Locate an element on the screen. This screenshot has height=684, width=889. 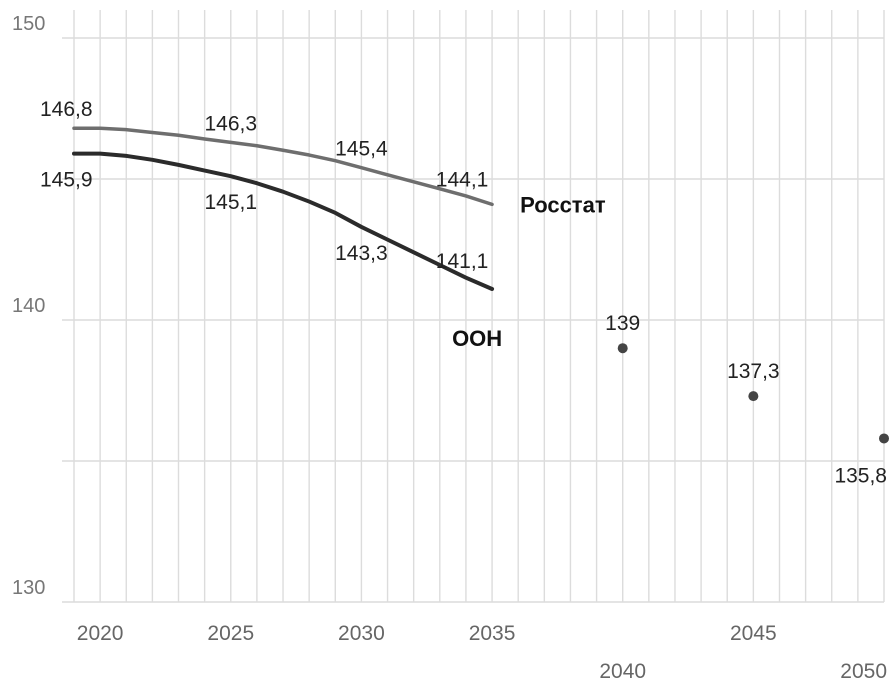
y-tick-label: 130 is located at coordinates (28, 588).